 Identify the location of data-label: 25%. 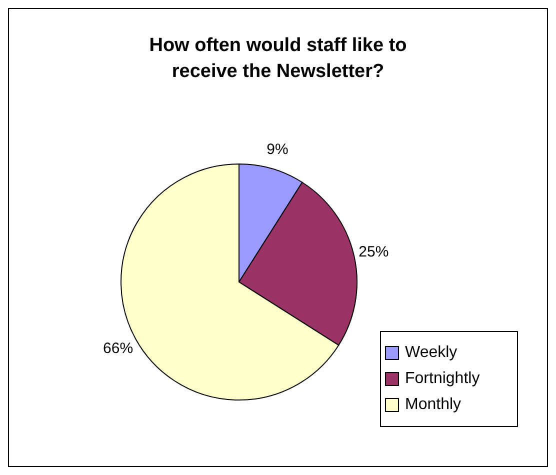
(373, 251).